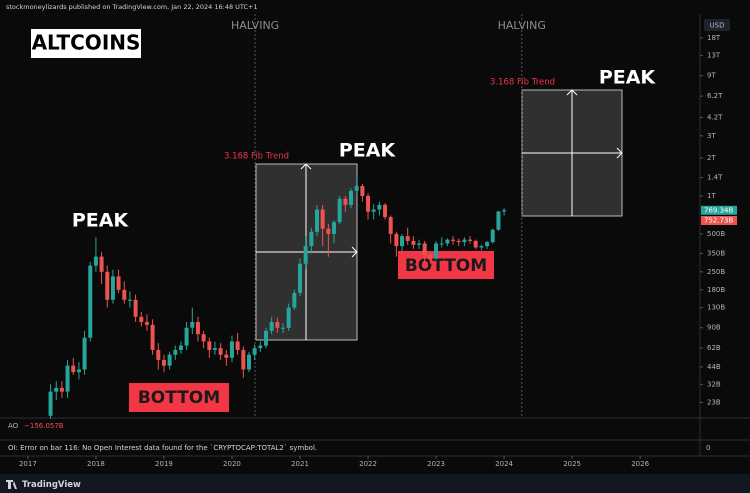  I want to click on fib-label: 3.168 Fib Trend, so click(256, 157).